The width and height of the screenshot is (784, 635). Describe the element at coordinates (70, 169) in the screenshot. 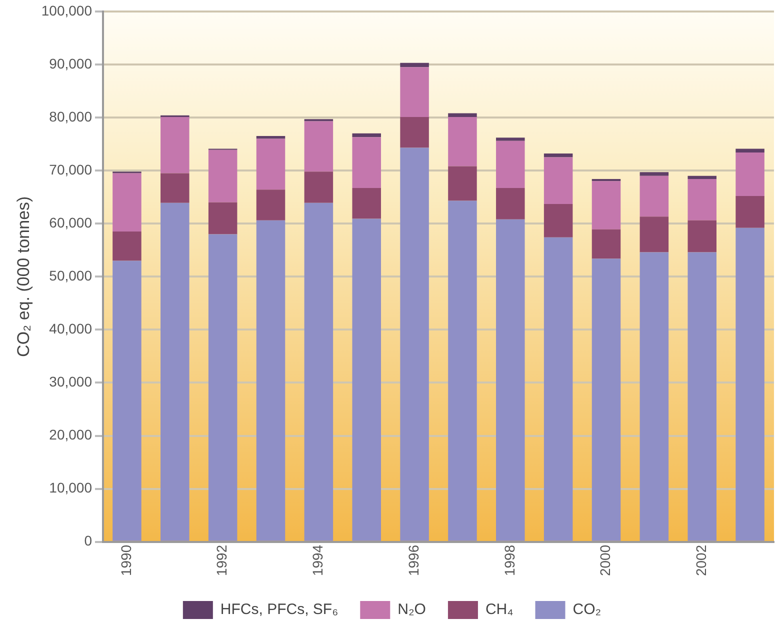

I see `y-tick-label: 70,000` at that location.